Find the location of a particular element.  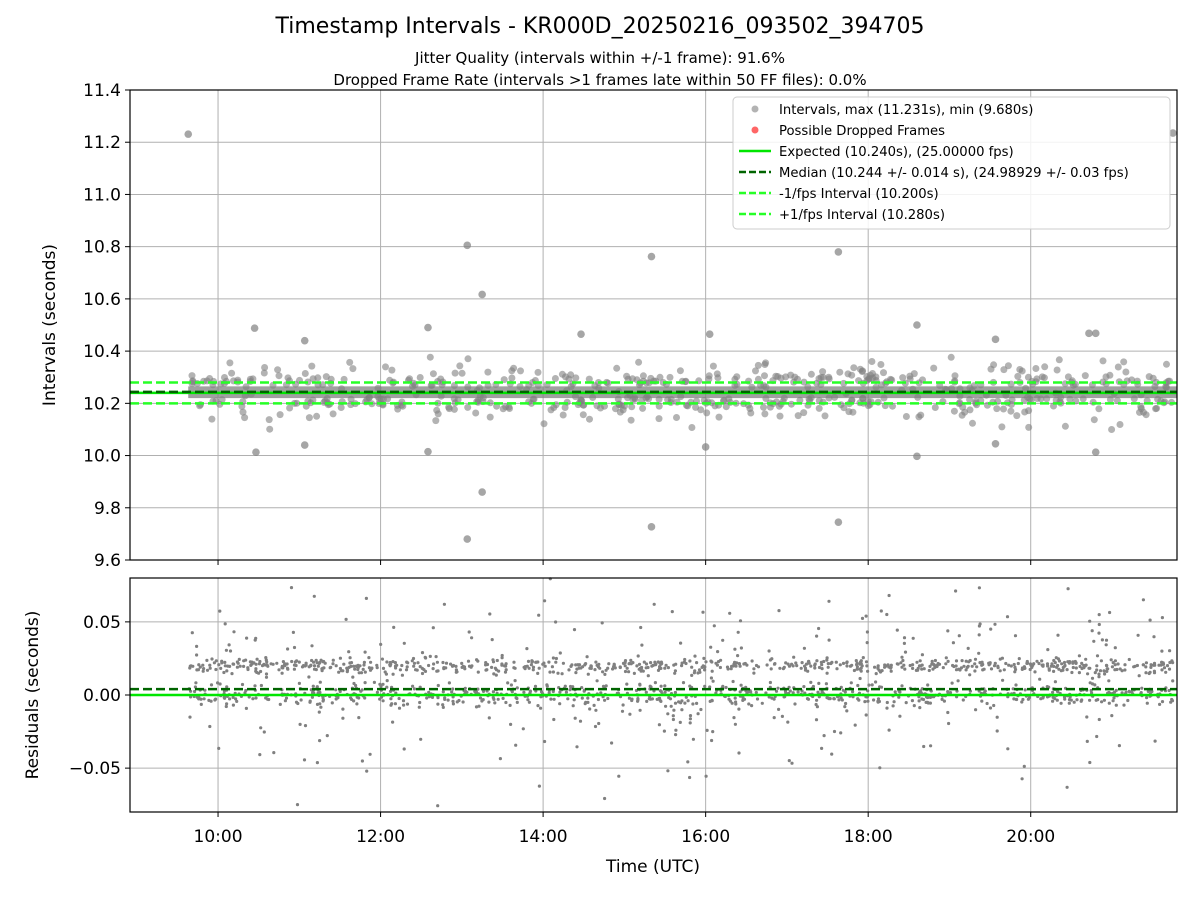

residuals-y-ticks: −0.05 0.00 0.05 is located at coordinates (99, 696).